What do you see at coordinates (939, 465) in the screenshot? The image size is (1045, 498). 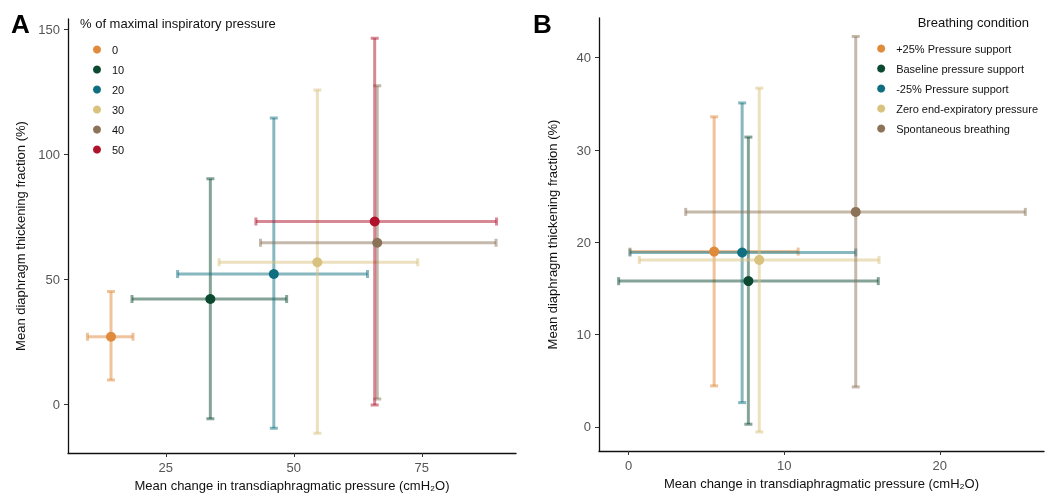 I see `x-tick-label: 20` at bounding box center [939, 465].